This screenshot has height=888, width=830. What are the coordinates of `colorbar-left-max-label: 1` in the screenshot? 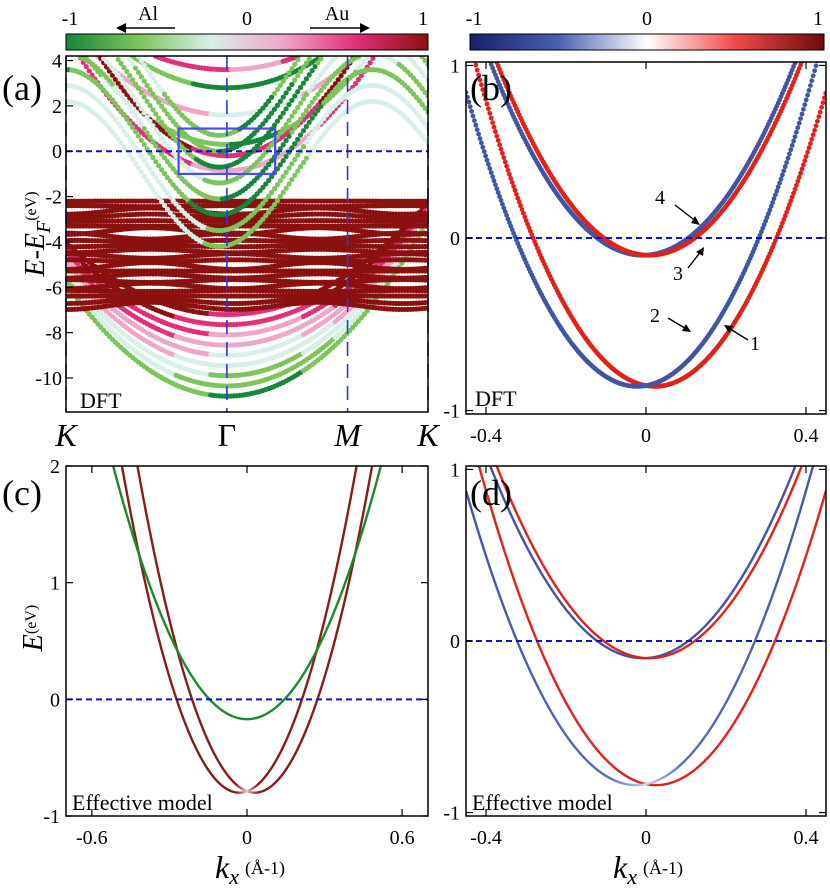 It's located at (423, 19).